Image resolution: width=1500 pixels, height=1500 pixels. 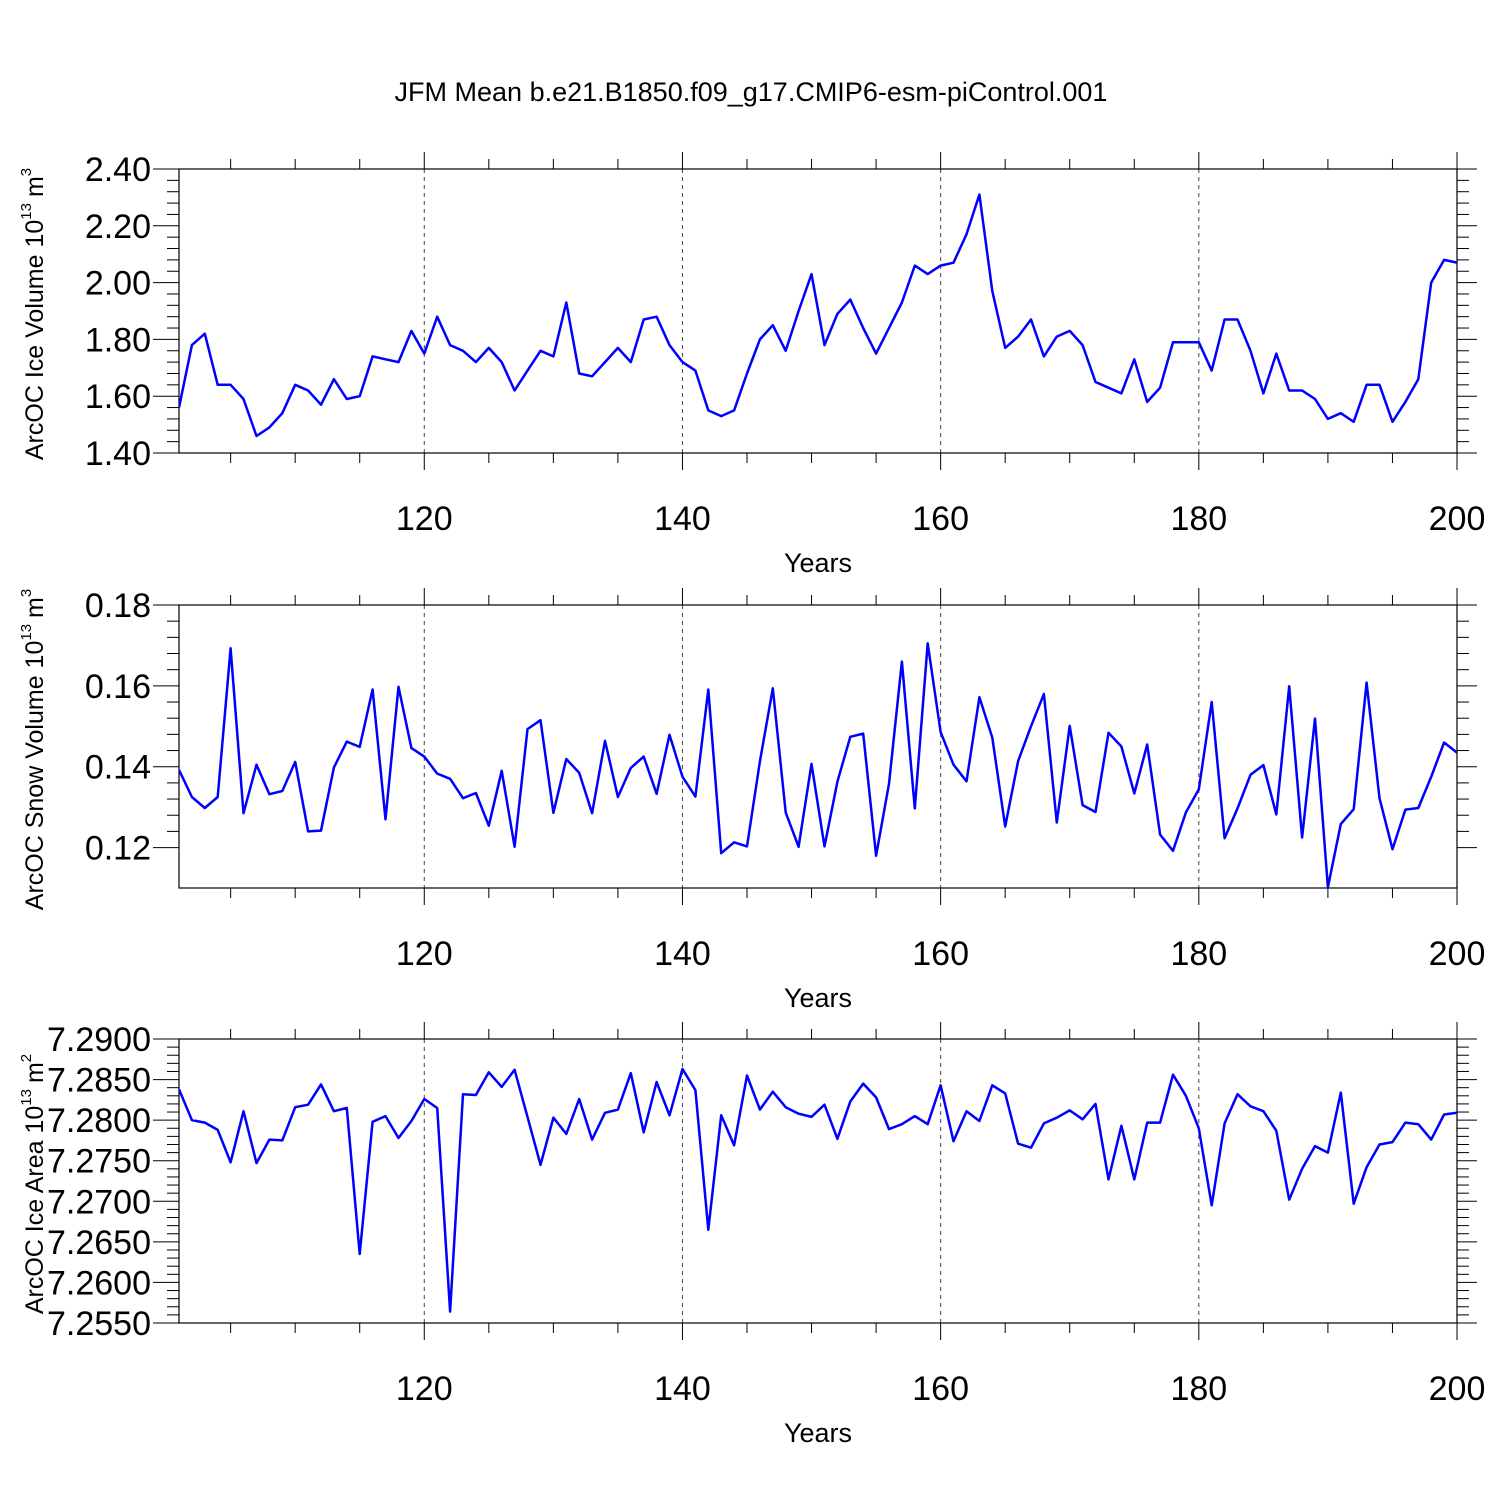 What do you see at coordinates (818, 1190) in the screenshot?
I see `series-line-ice-area` at bounding box center [818, 1190].